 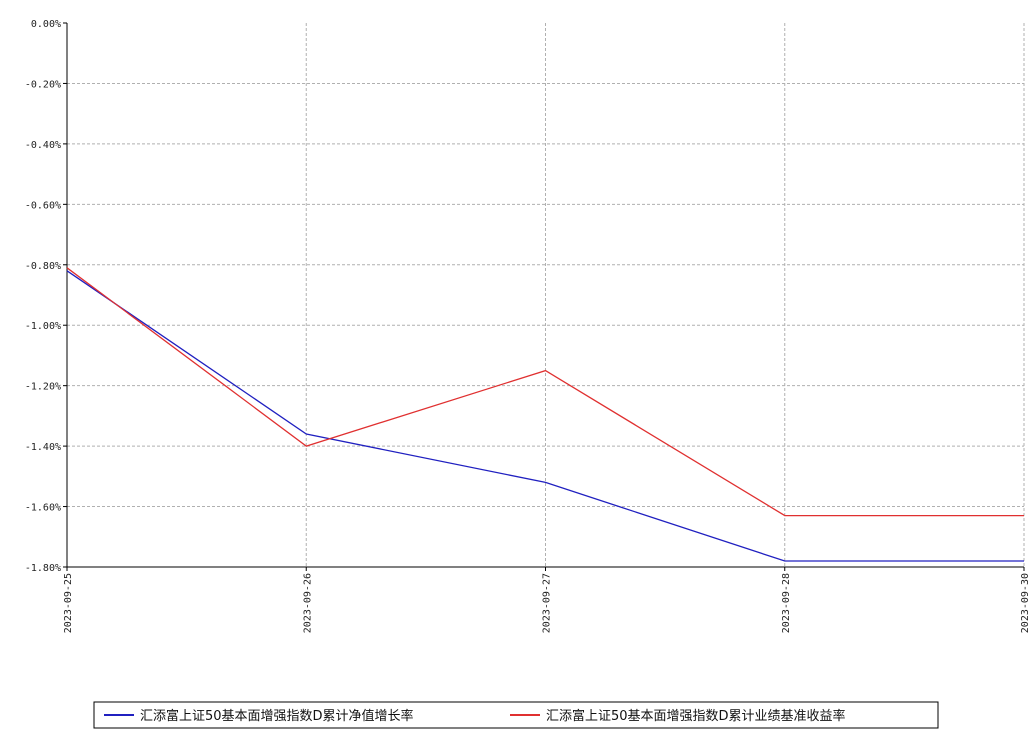 I want to click on x-tick-label: 2023-09-27, so click(x=547, y=603).